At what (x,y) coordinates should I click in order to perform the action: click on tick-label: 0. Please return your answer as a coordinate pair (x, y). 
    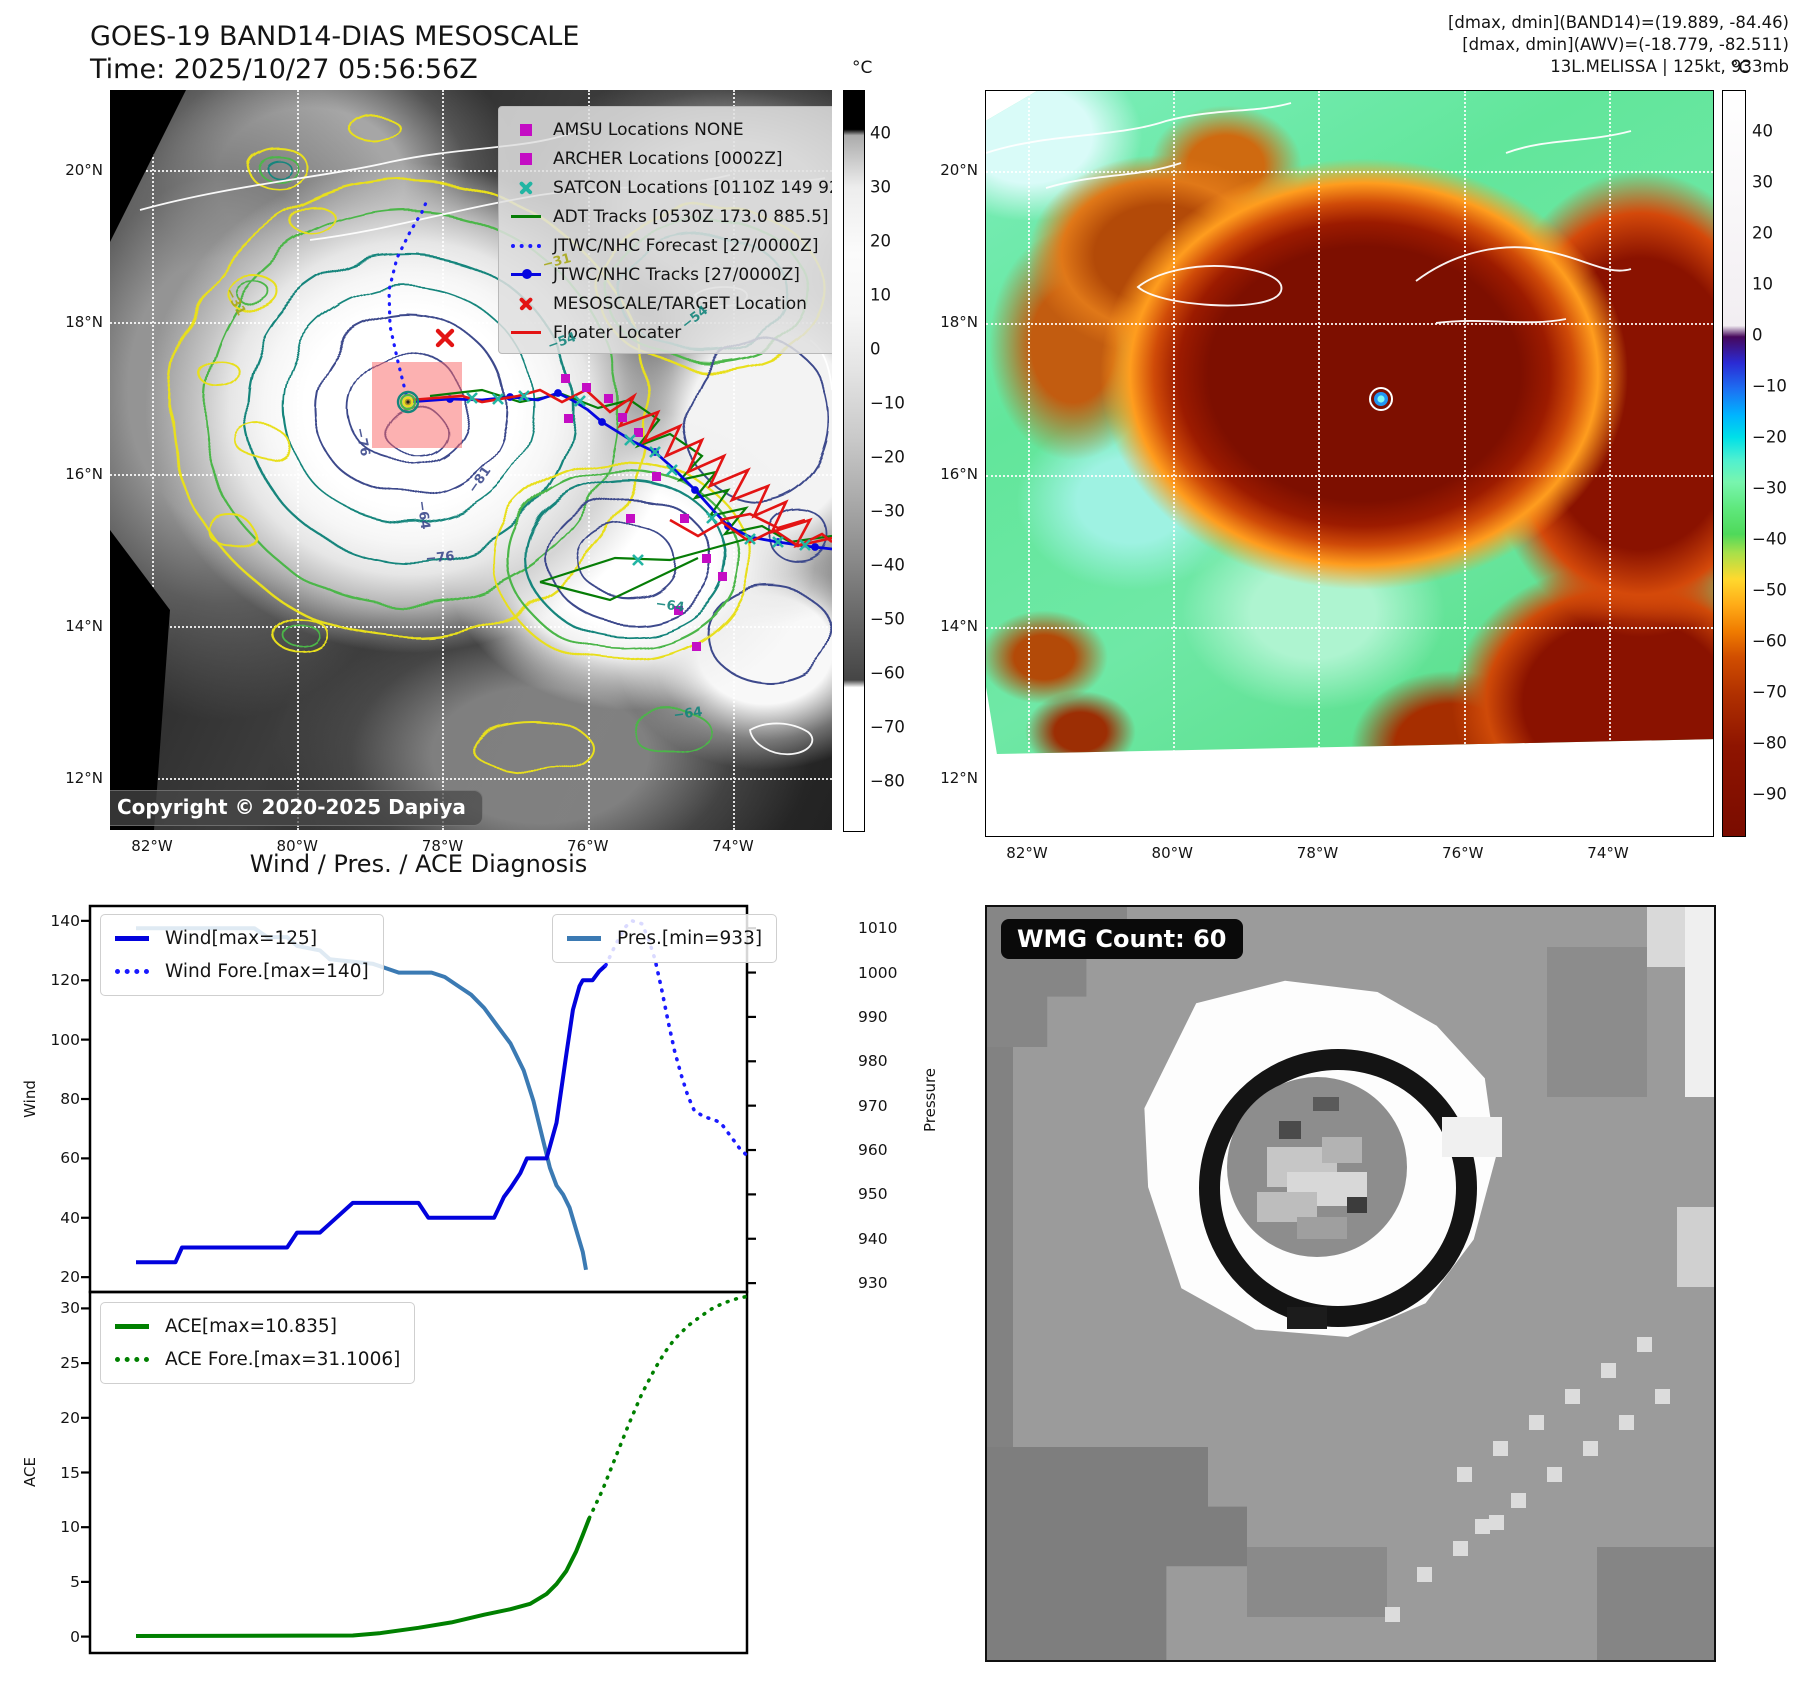
    Looking at the image, I should click on (75, 1636).